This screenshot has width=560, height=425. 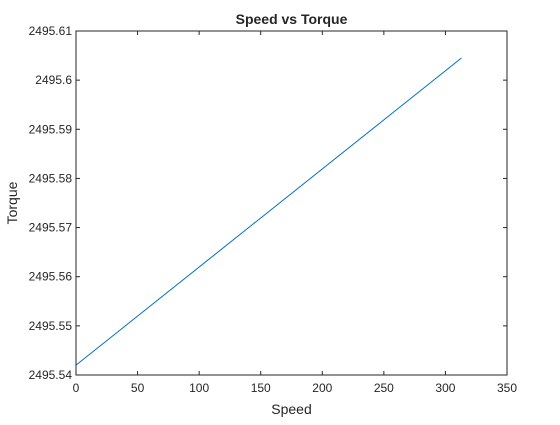 I want to click on x-axis-label: Speed, so click(x=291, y=409).